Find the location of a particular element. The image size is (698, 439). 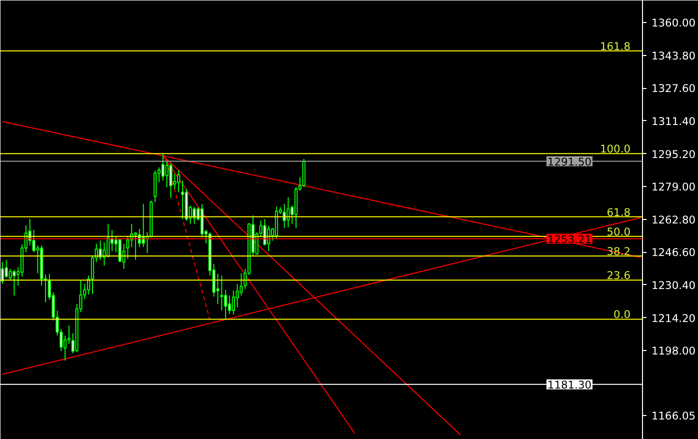

annotation: 100.0 is located at coordinates (615, 149).